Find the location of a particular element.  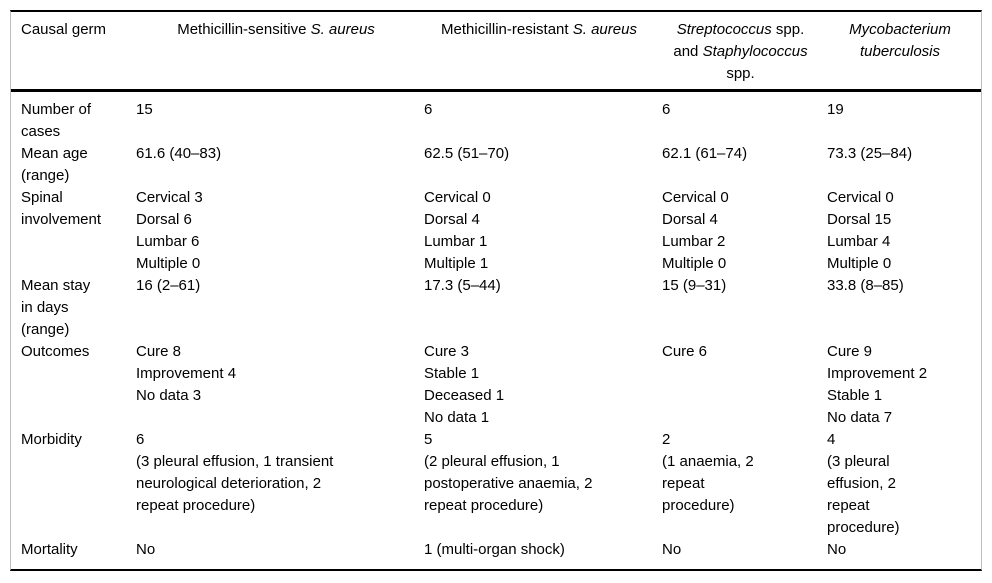

column-header-mycobacterium-tuberculosis: Mycobacterium tuberculosis is located at coordinates (904, 52).